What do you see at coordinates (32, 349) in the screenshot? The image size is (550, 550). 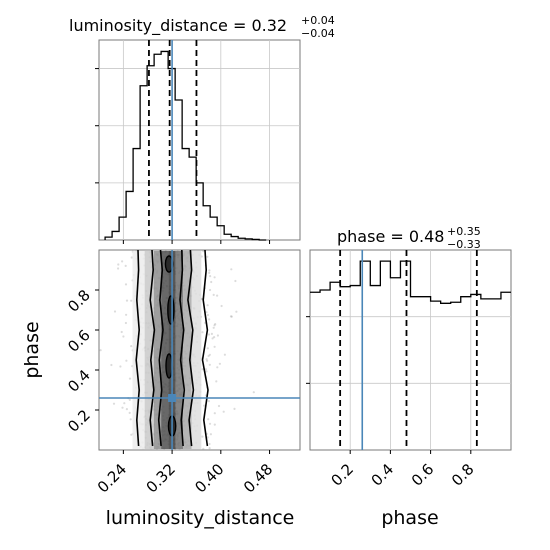 I see `joint-y-axis-label: phase` at bounding box center [32, 349].